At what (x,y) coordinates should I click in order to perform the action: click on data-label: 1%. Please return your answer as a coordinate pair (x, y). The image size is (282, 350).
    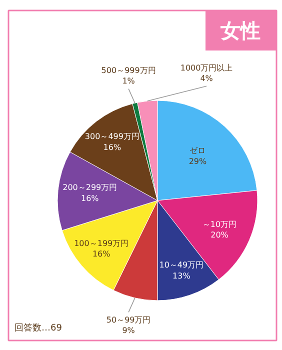
    Looking at the image, I should click on (129, 81).